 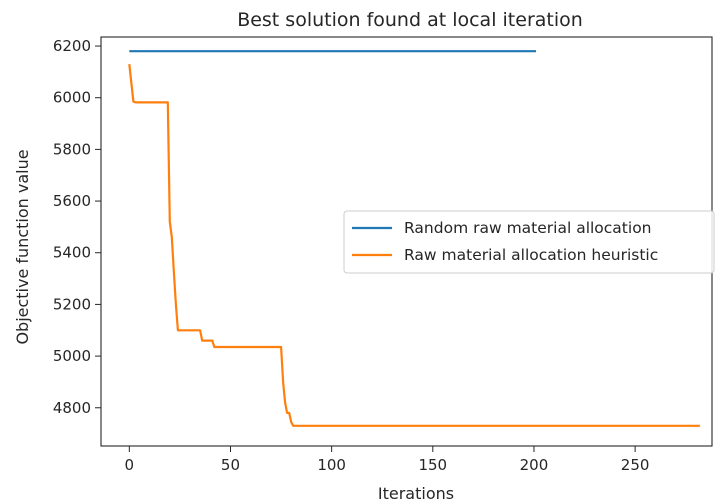 What do you see at coordinates (432, 465) in the screenshot?
I see `x-tick-label: 150` at bounding box center [432, 465].